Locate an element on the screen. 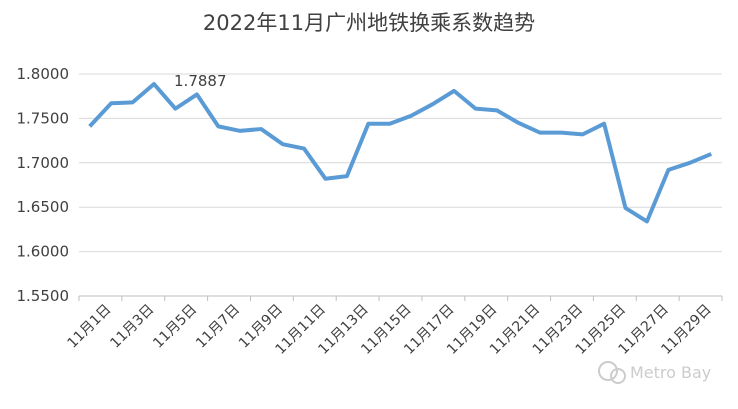 Image resolution: width=738 pixels, height=409 pixels. y-tick-label: 1.6500 is located at coordinates (43, 207).